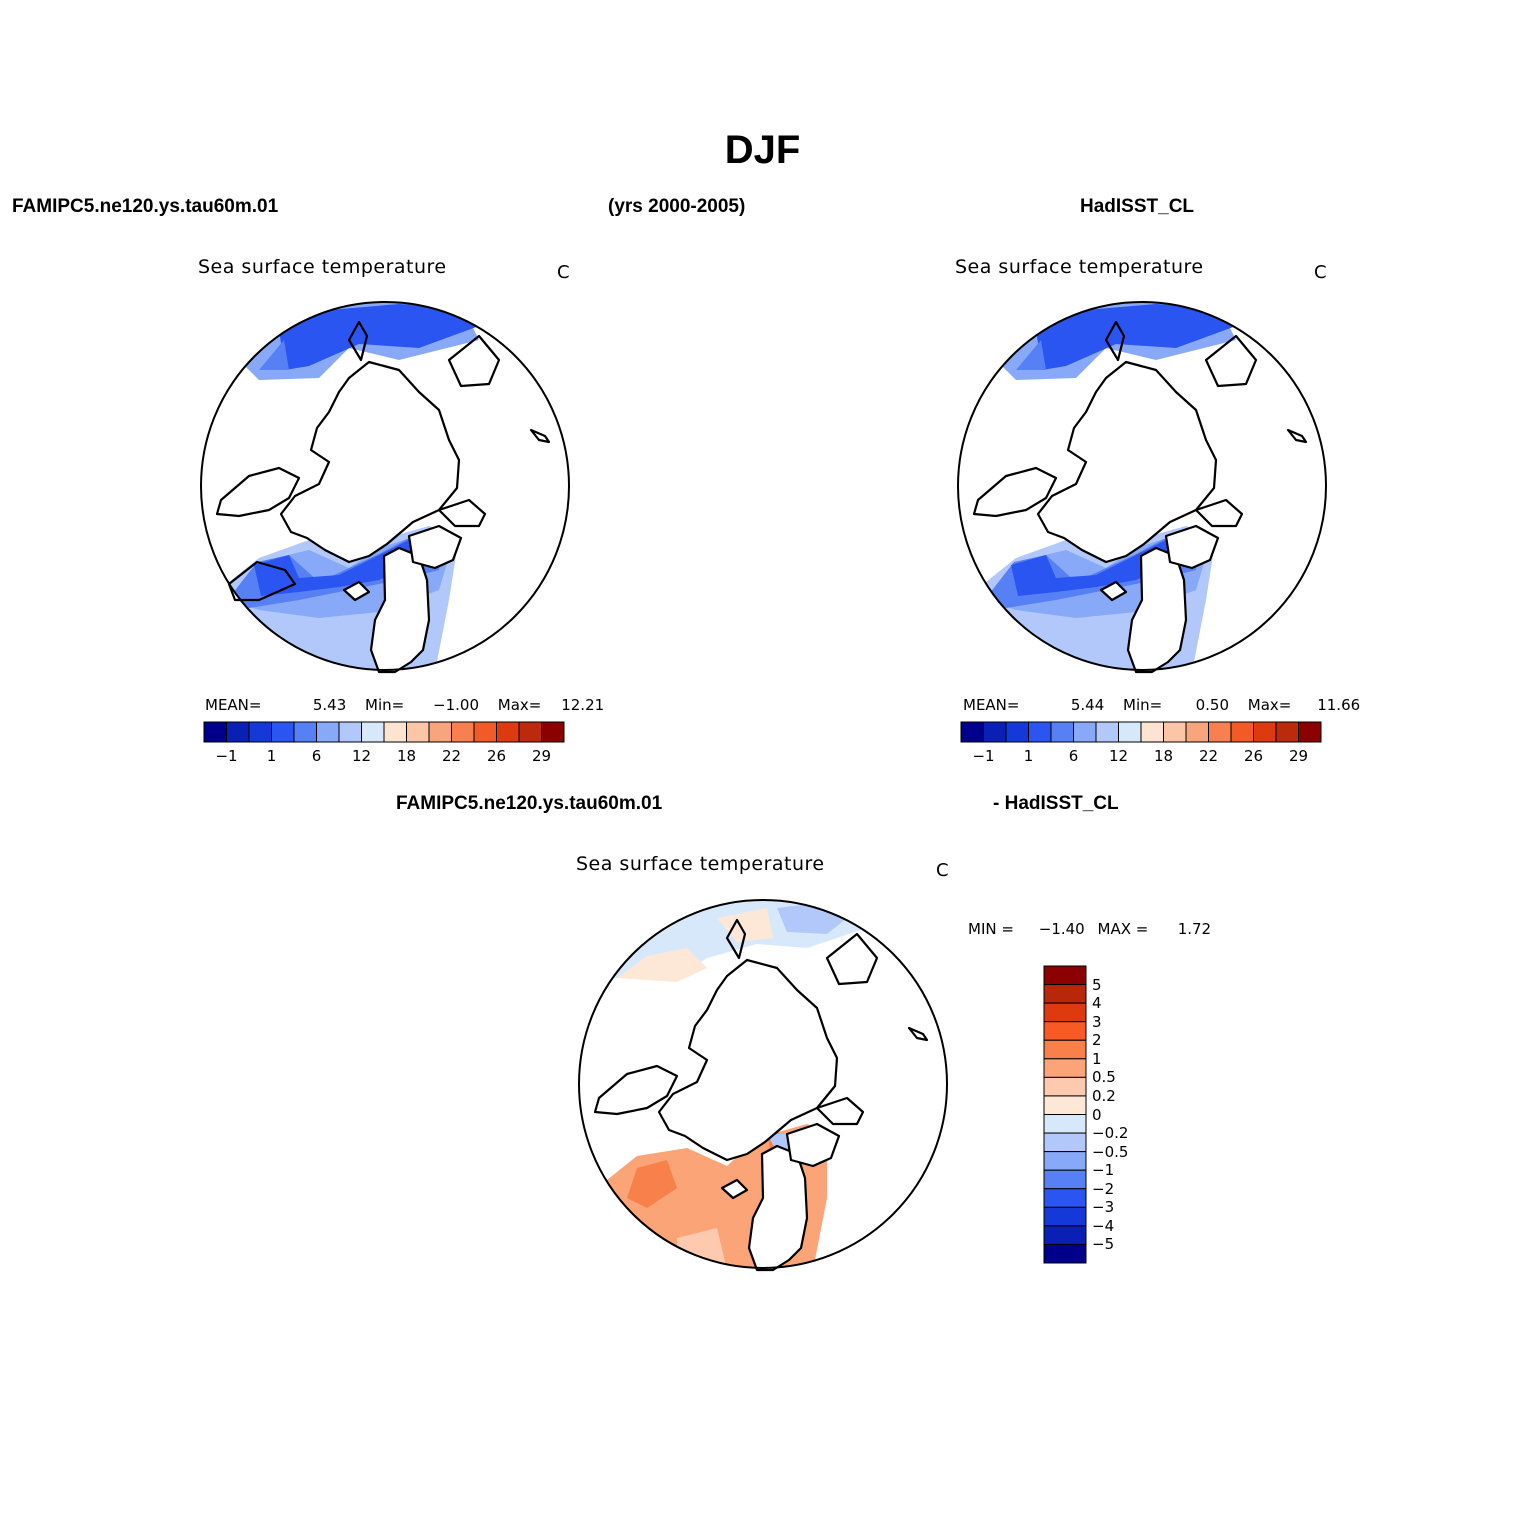  I want to click on max-label: MAX =, so click(1123, 929).